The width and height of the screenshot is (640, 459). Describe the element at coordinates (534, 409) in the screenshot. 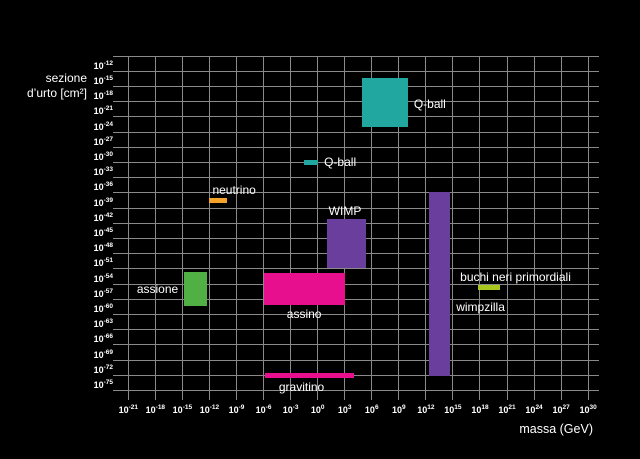

I see `x-tick-label: 10²⁴` at that location.